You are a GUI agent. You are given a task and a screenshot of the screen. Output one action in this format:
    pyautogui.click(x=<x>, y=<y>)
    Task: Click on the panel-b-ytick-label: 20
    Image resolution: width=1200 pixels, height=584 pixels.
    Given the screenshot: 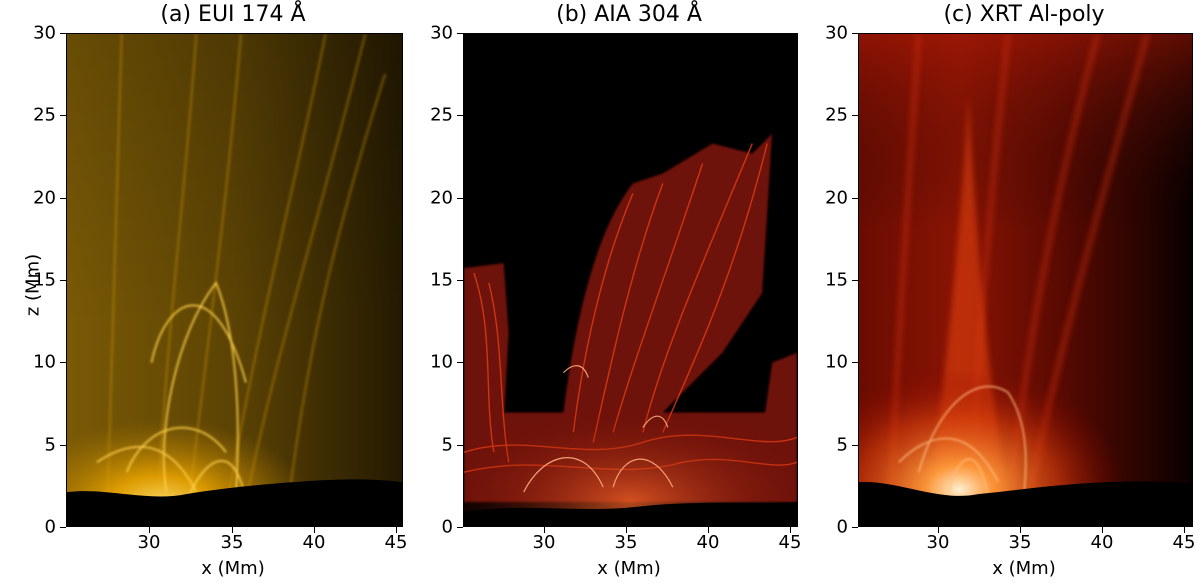 What is the action you would take?
    pyautogui.click(x=441, y=198)
    